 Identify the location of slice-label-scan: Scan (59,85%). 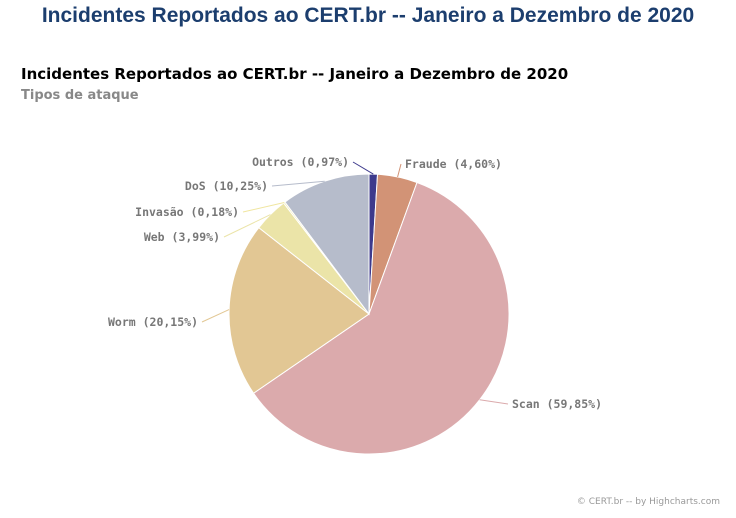
(557, 404).